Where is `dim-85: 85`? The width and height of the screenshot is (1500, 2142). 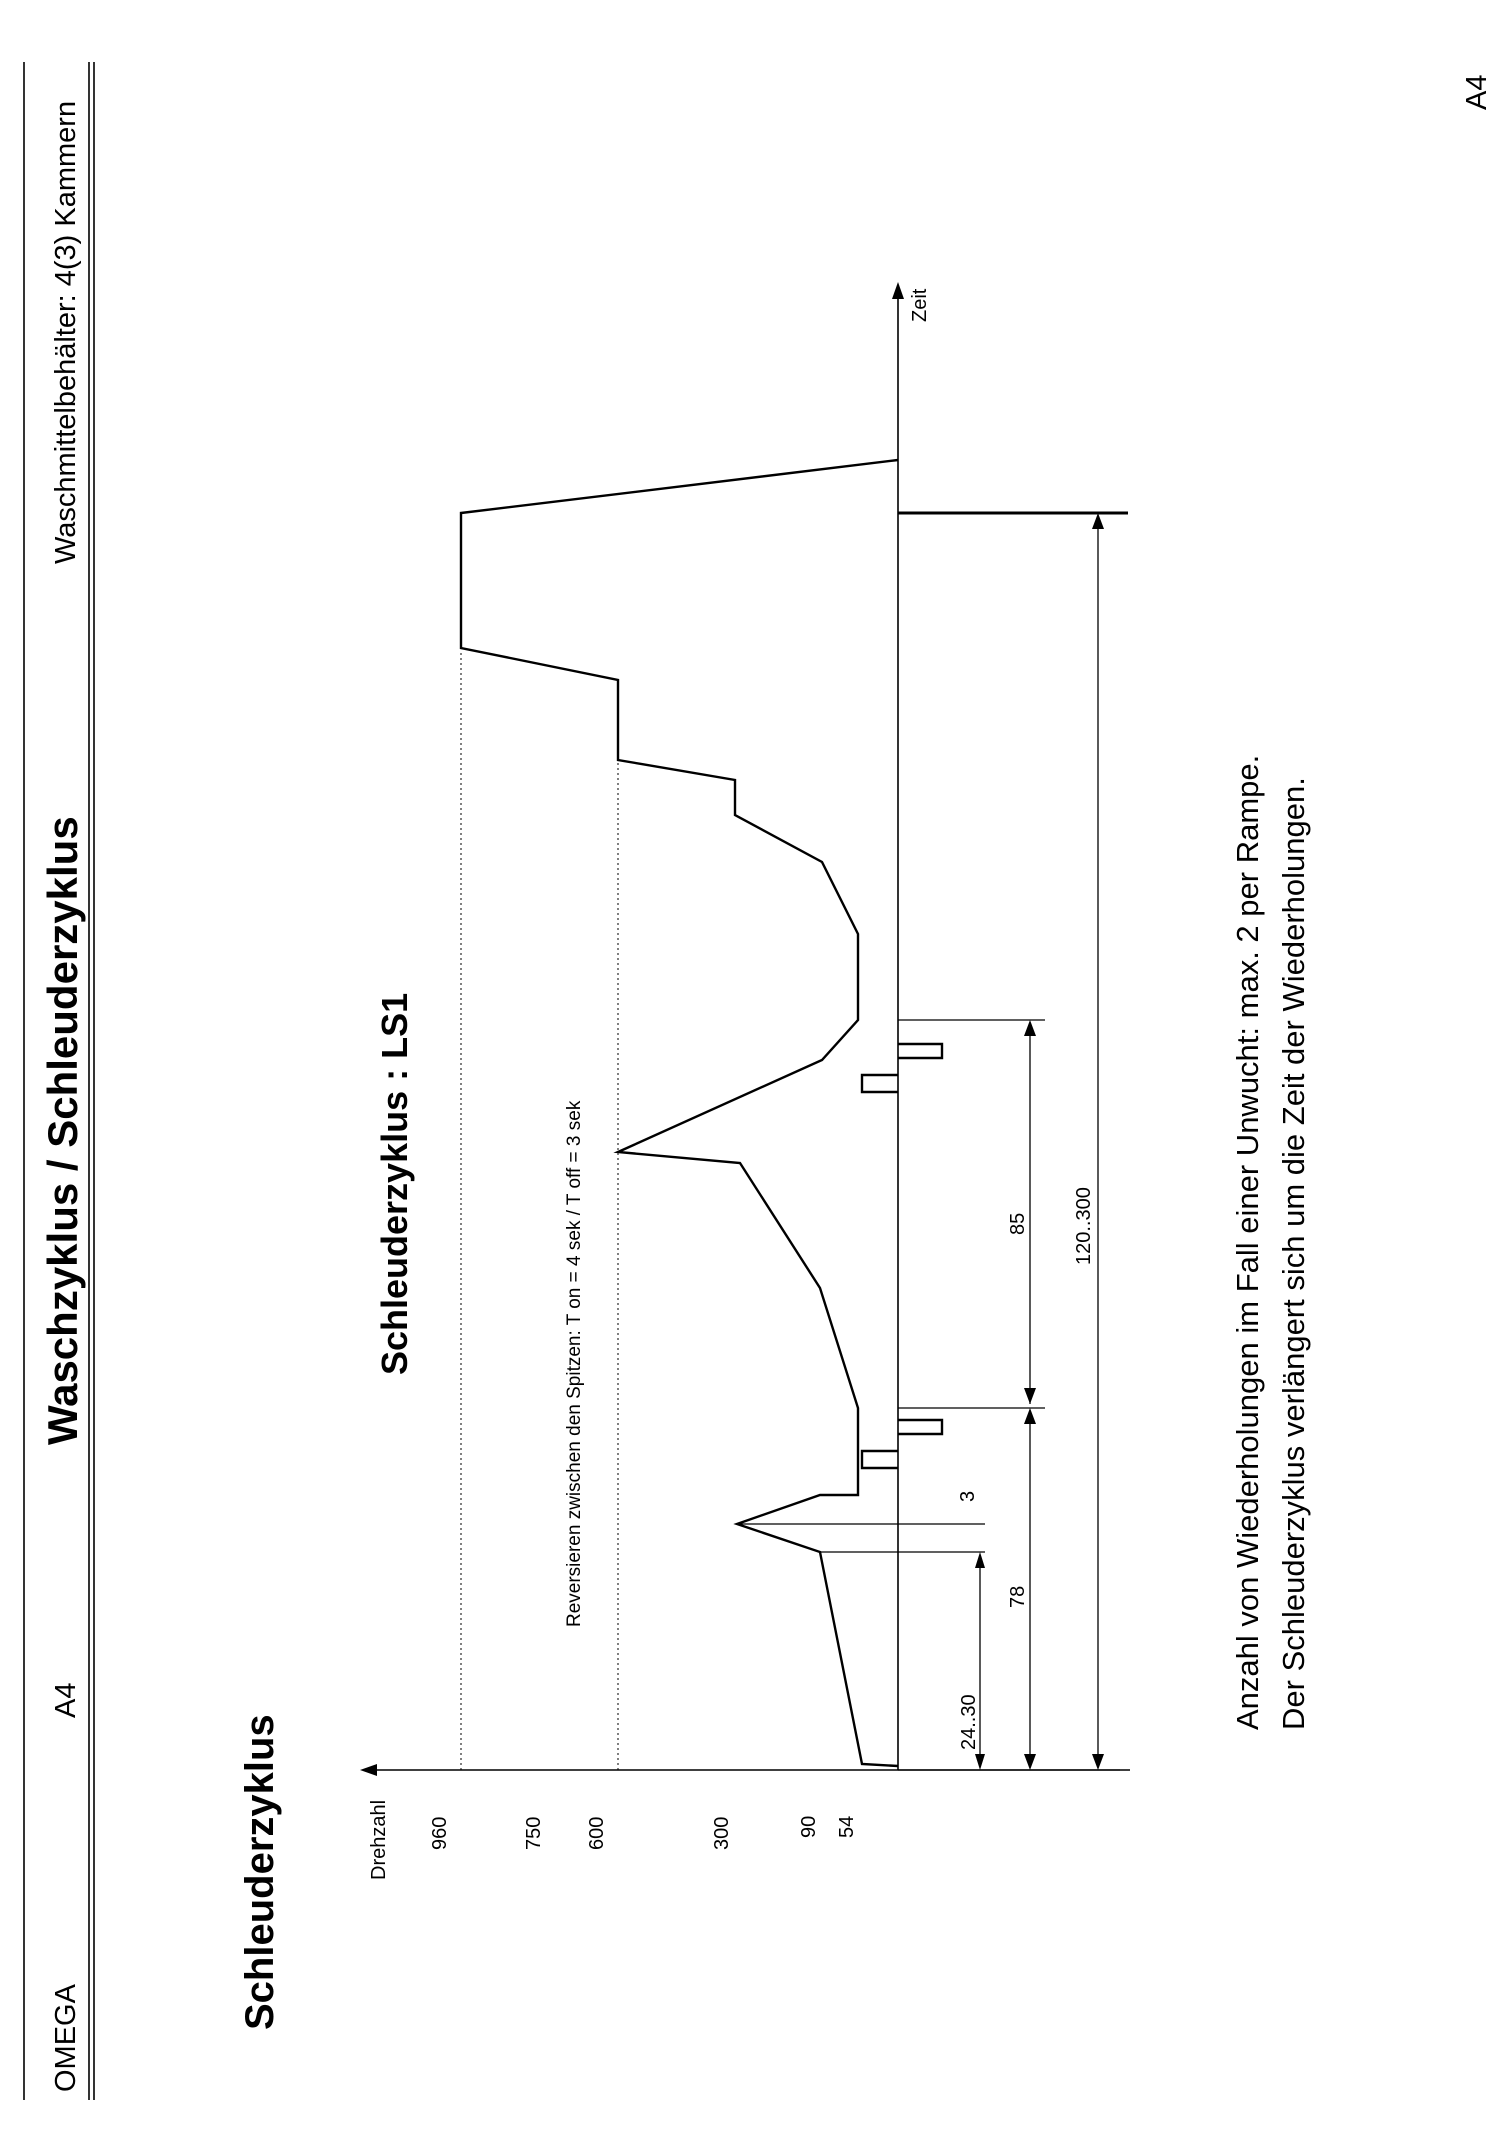
dim-85: 85 is located at coordinates (1018, 1224).